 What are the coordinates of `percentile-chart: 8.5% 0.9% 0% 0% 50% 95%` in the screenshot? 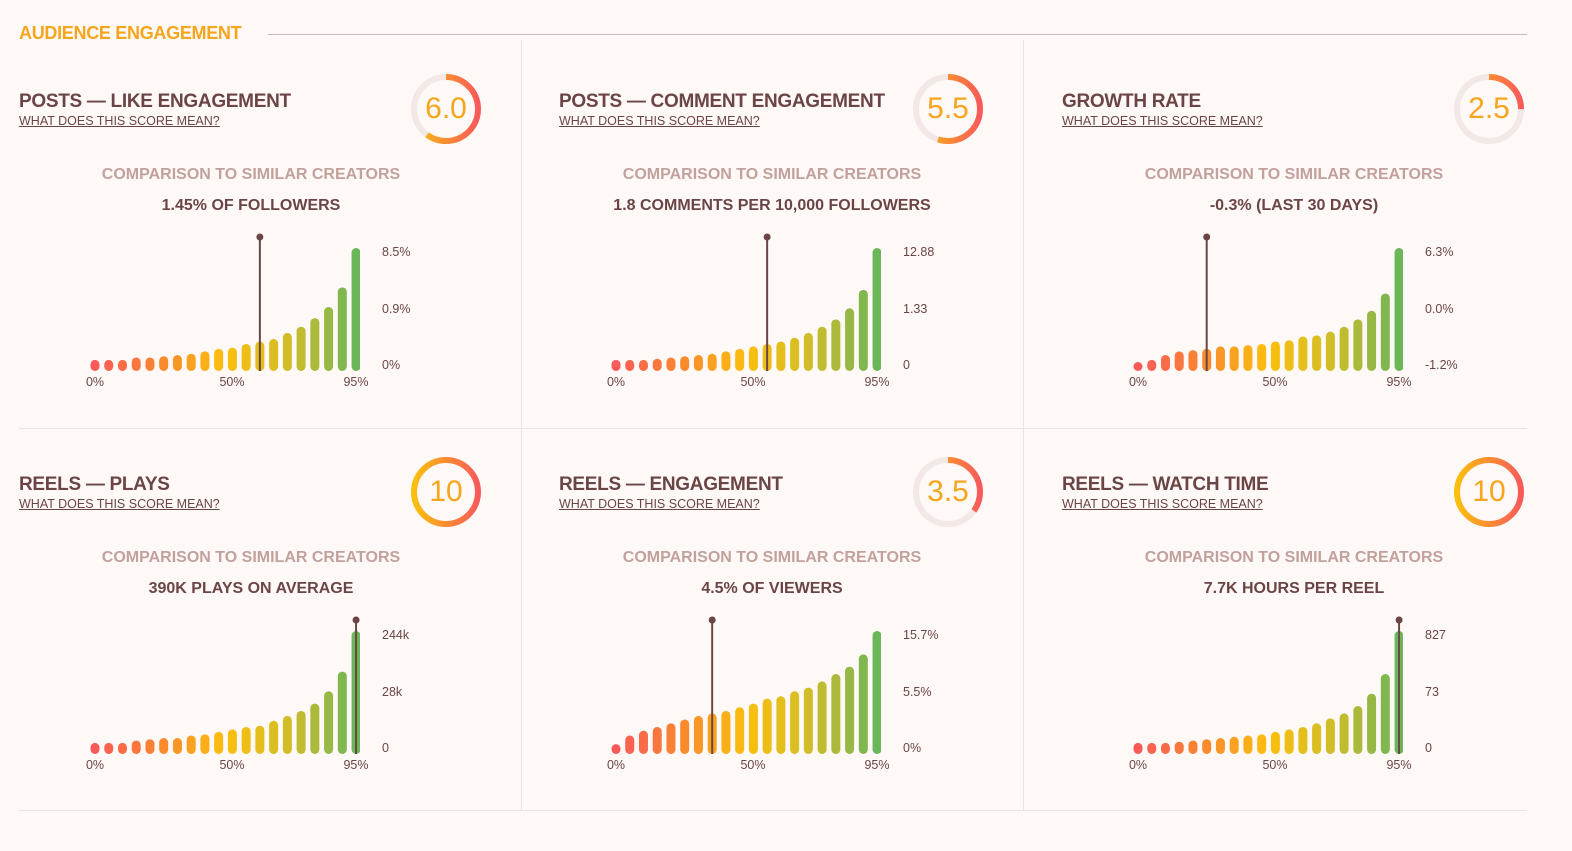 It's located at (260, 310).